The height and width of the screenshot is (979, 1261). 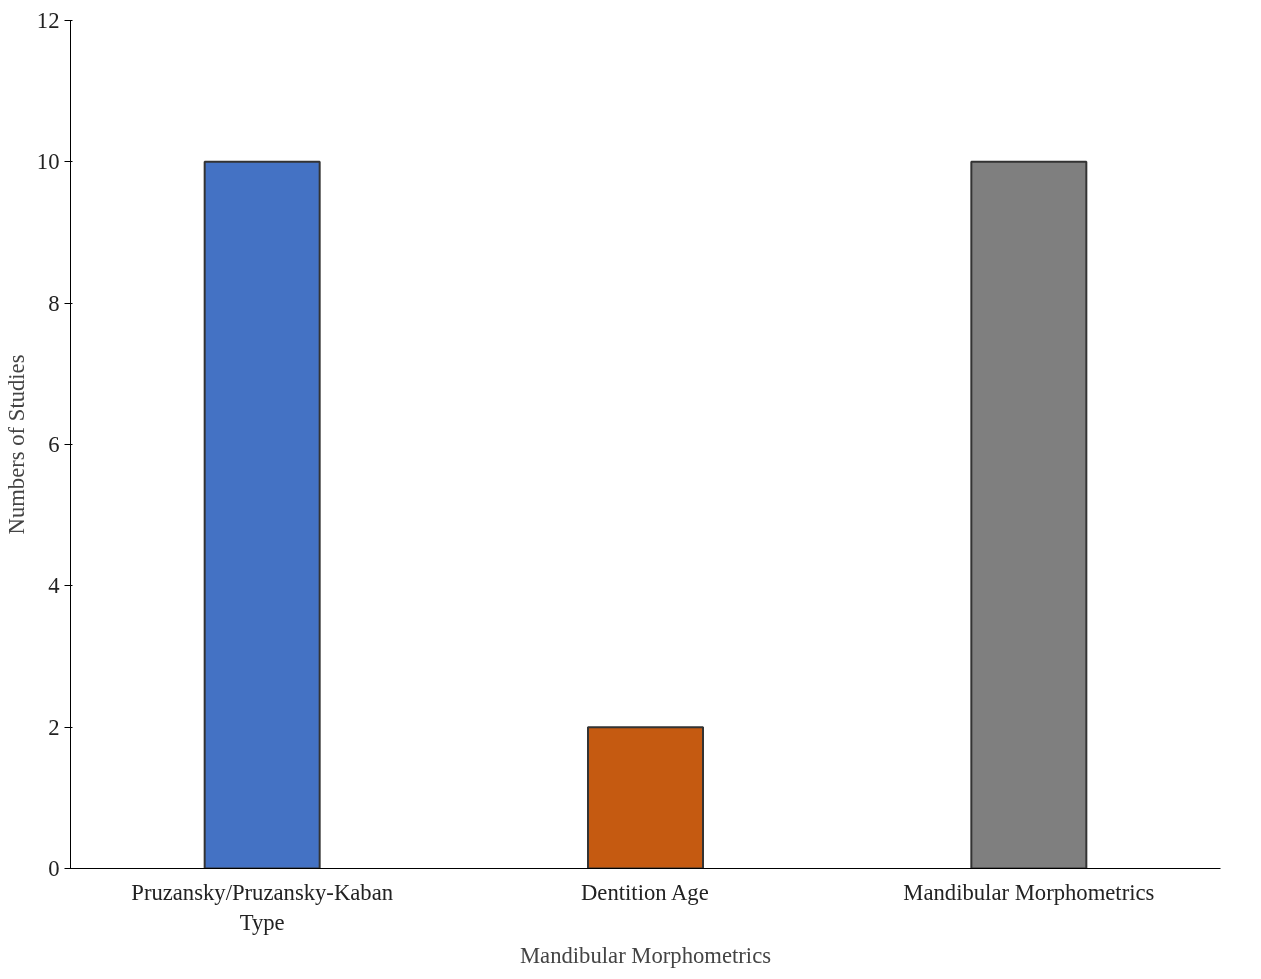 What do you see at coordinates (16, 444) in the screenshot?
I see `y-axis-title: Numbers of Studies` at bounding box center [16, 444].